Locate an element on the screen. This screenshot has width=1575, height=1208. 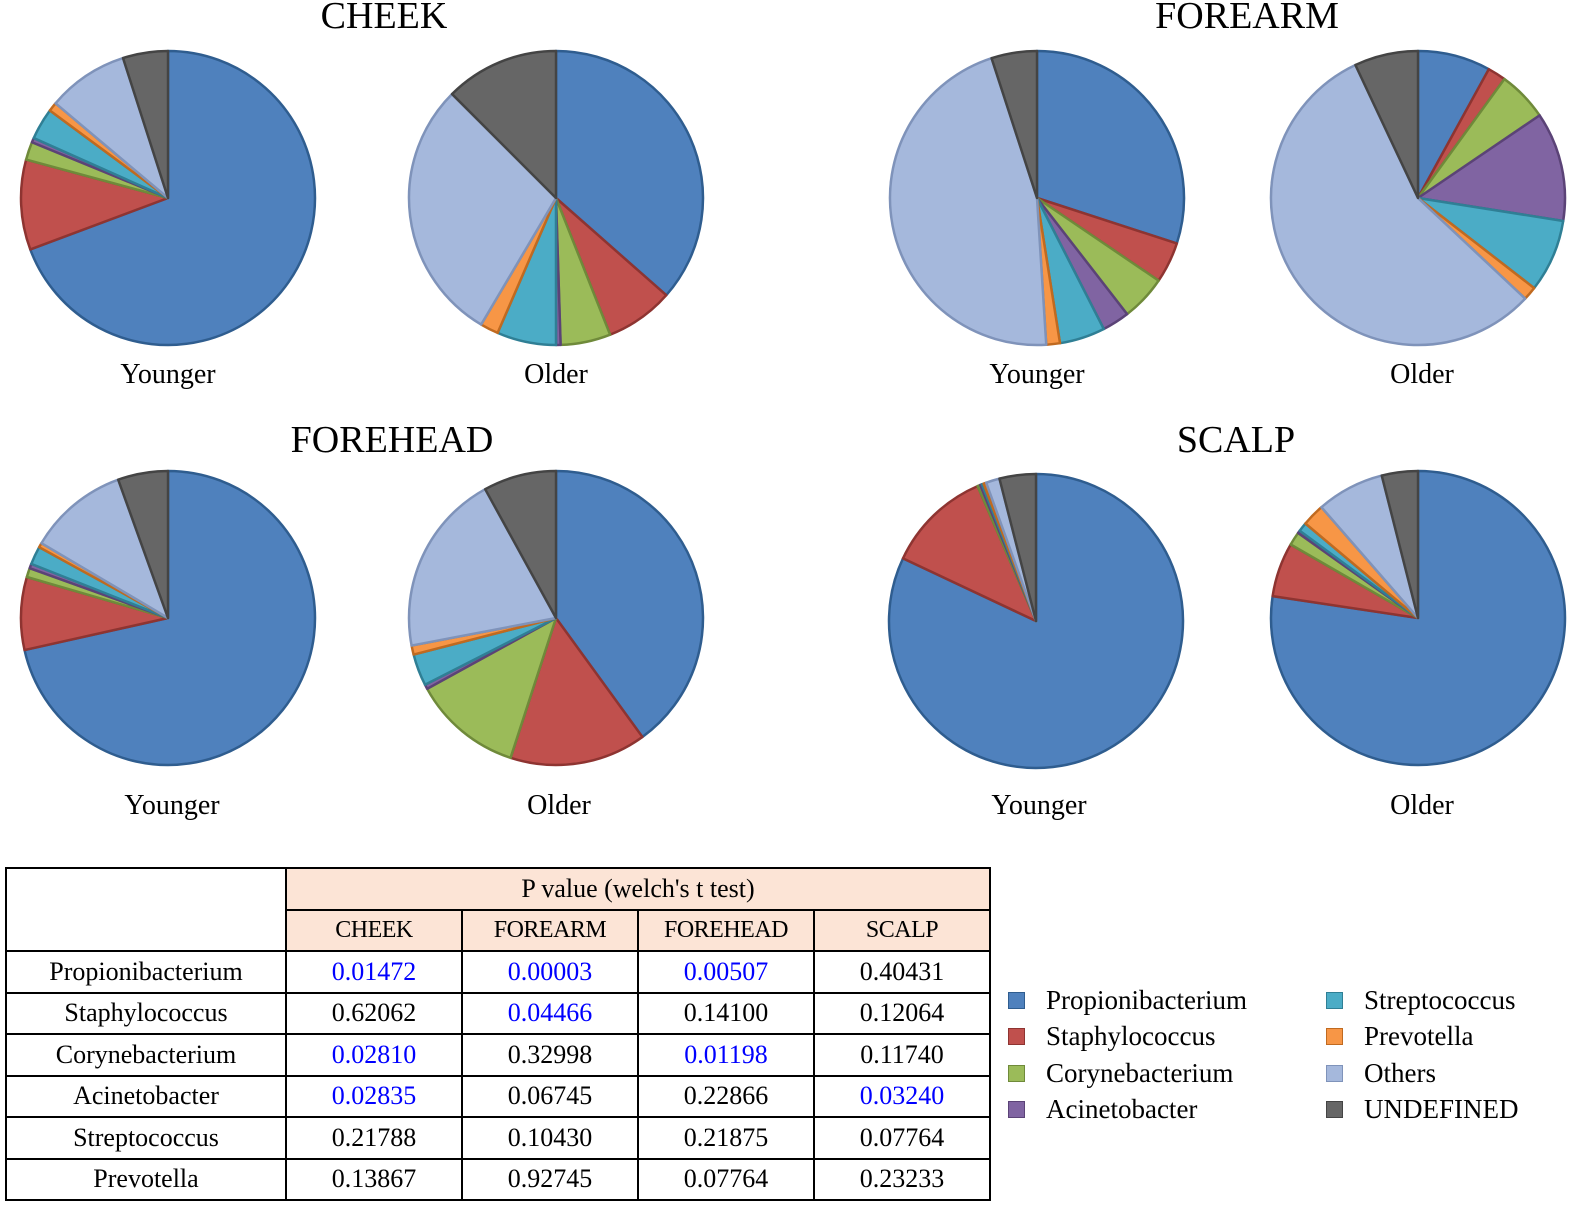
p-value-cell: 0.40431 is located at coordinates (902, 972).